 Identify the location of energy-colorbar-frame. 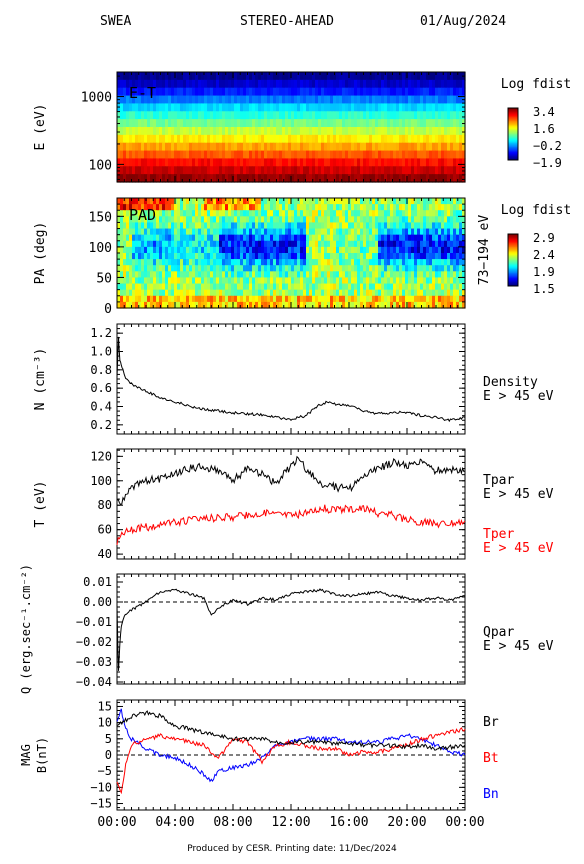
(513, 134).